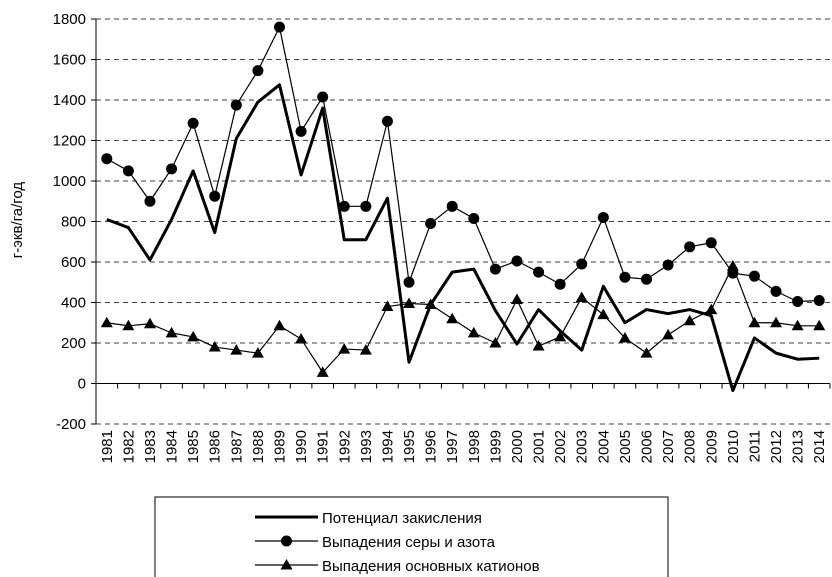 The height and width of the screenshot is (577, 832). Describe the element at coordinates (517, 446) in the screenshot. I see `x-tick-label: 2000` at that location.